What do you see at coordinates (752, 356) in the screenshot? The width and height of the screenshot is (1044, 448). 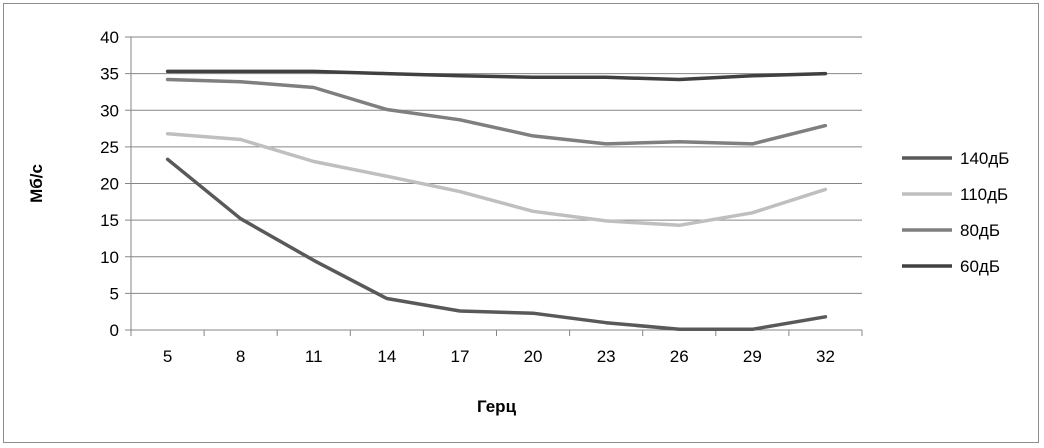 I see `x-tick-label: 29` at bounding box center [752, 356].